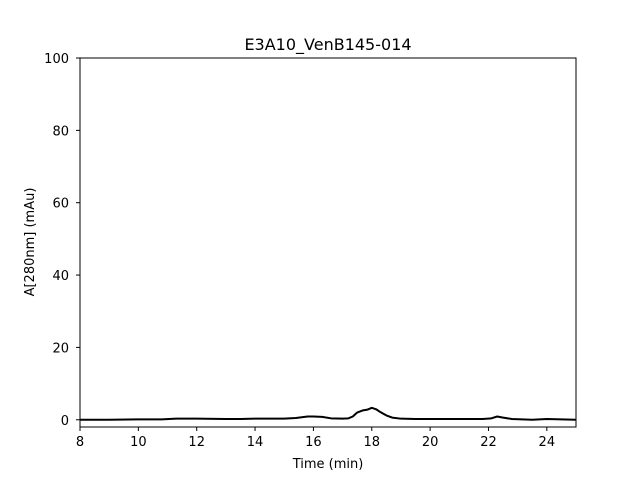 The height and width of the screenshot is (480, 640). Describe the element at coordinates (62, 240) in the screenshot. I see `y-axis: 0 20 40 60 80 100` at that location.